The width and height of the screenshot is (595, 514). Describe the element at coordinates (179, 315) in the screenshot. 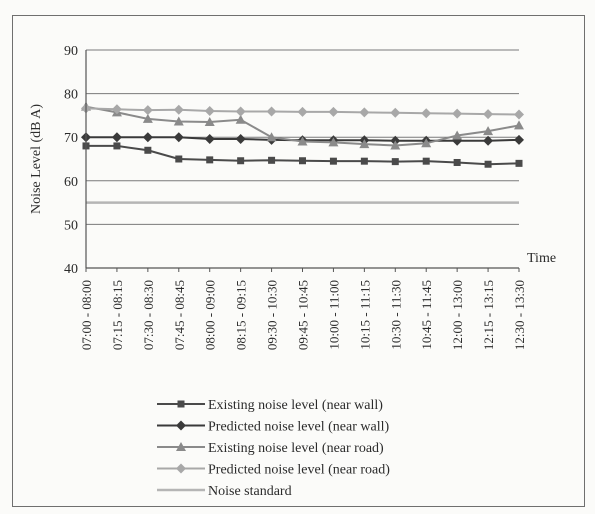

I see `x-tick-label: 07:45 - 08:45` at that location.